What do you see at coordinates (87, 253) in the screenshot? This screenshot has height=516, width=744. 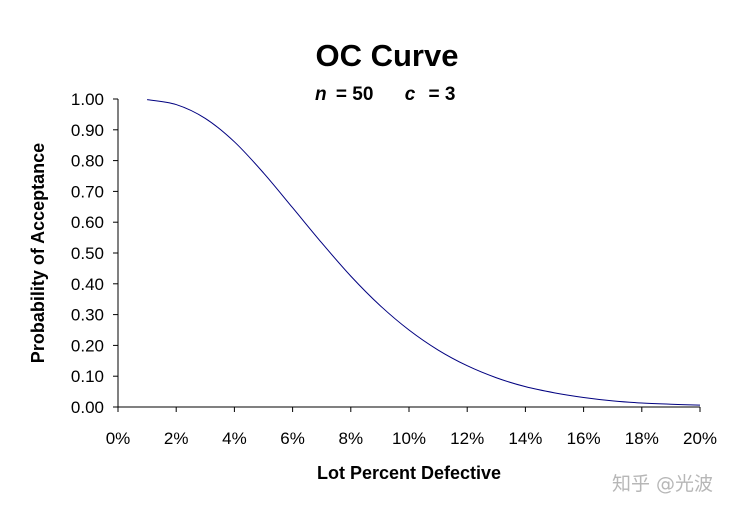 I see `y-tick-label: 0.50` at bounding box center [87, 253].